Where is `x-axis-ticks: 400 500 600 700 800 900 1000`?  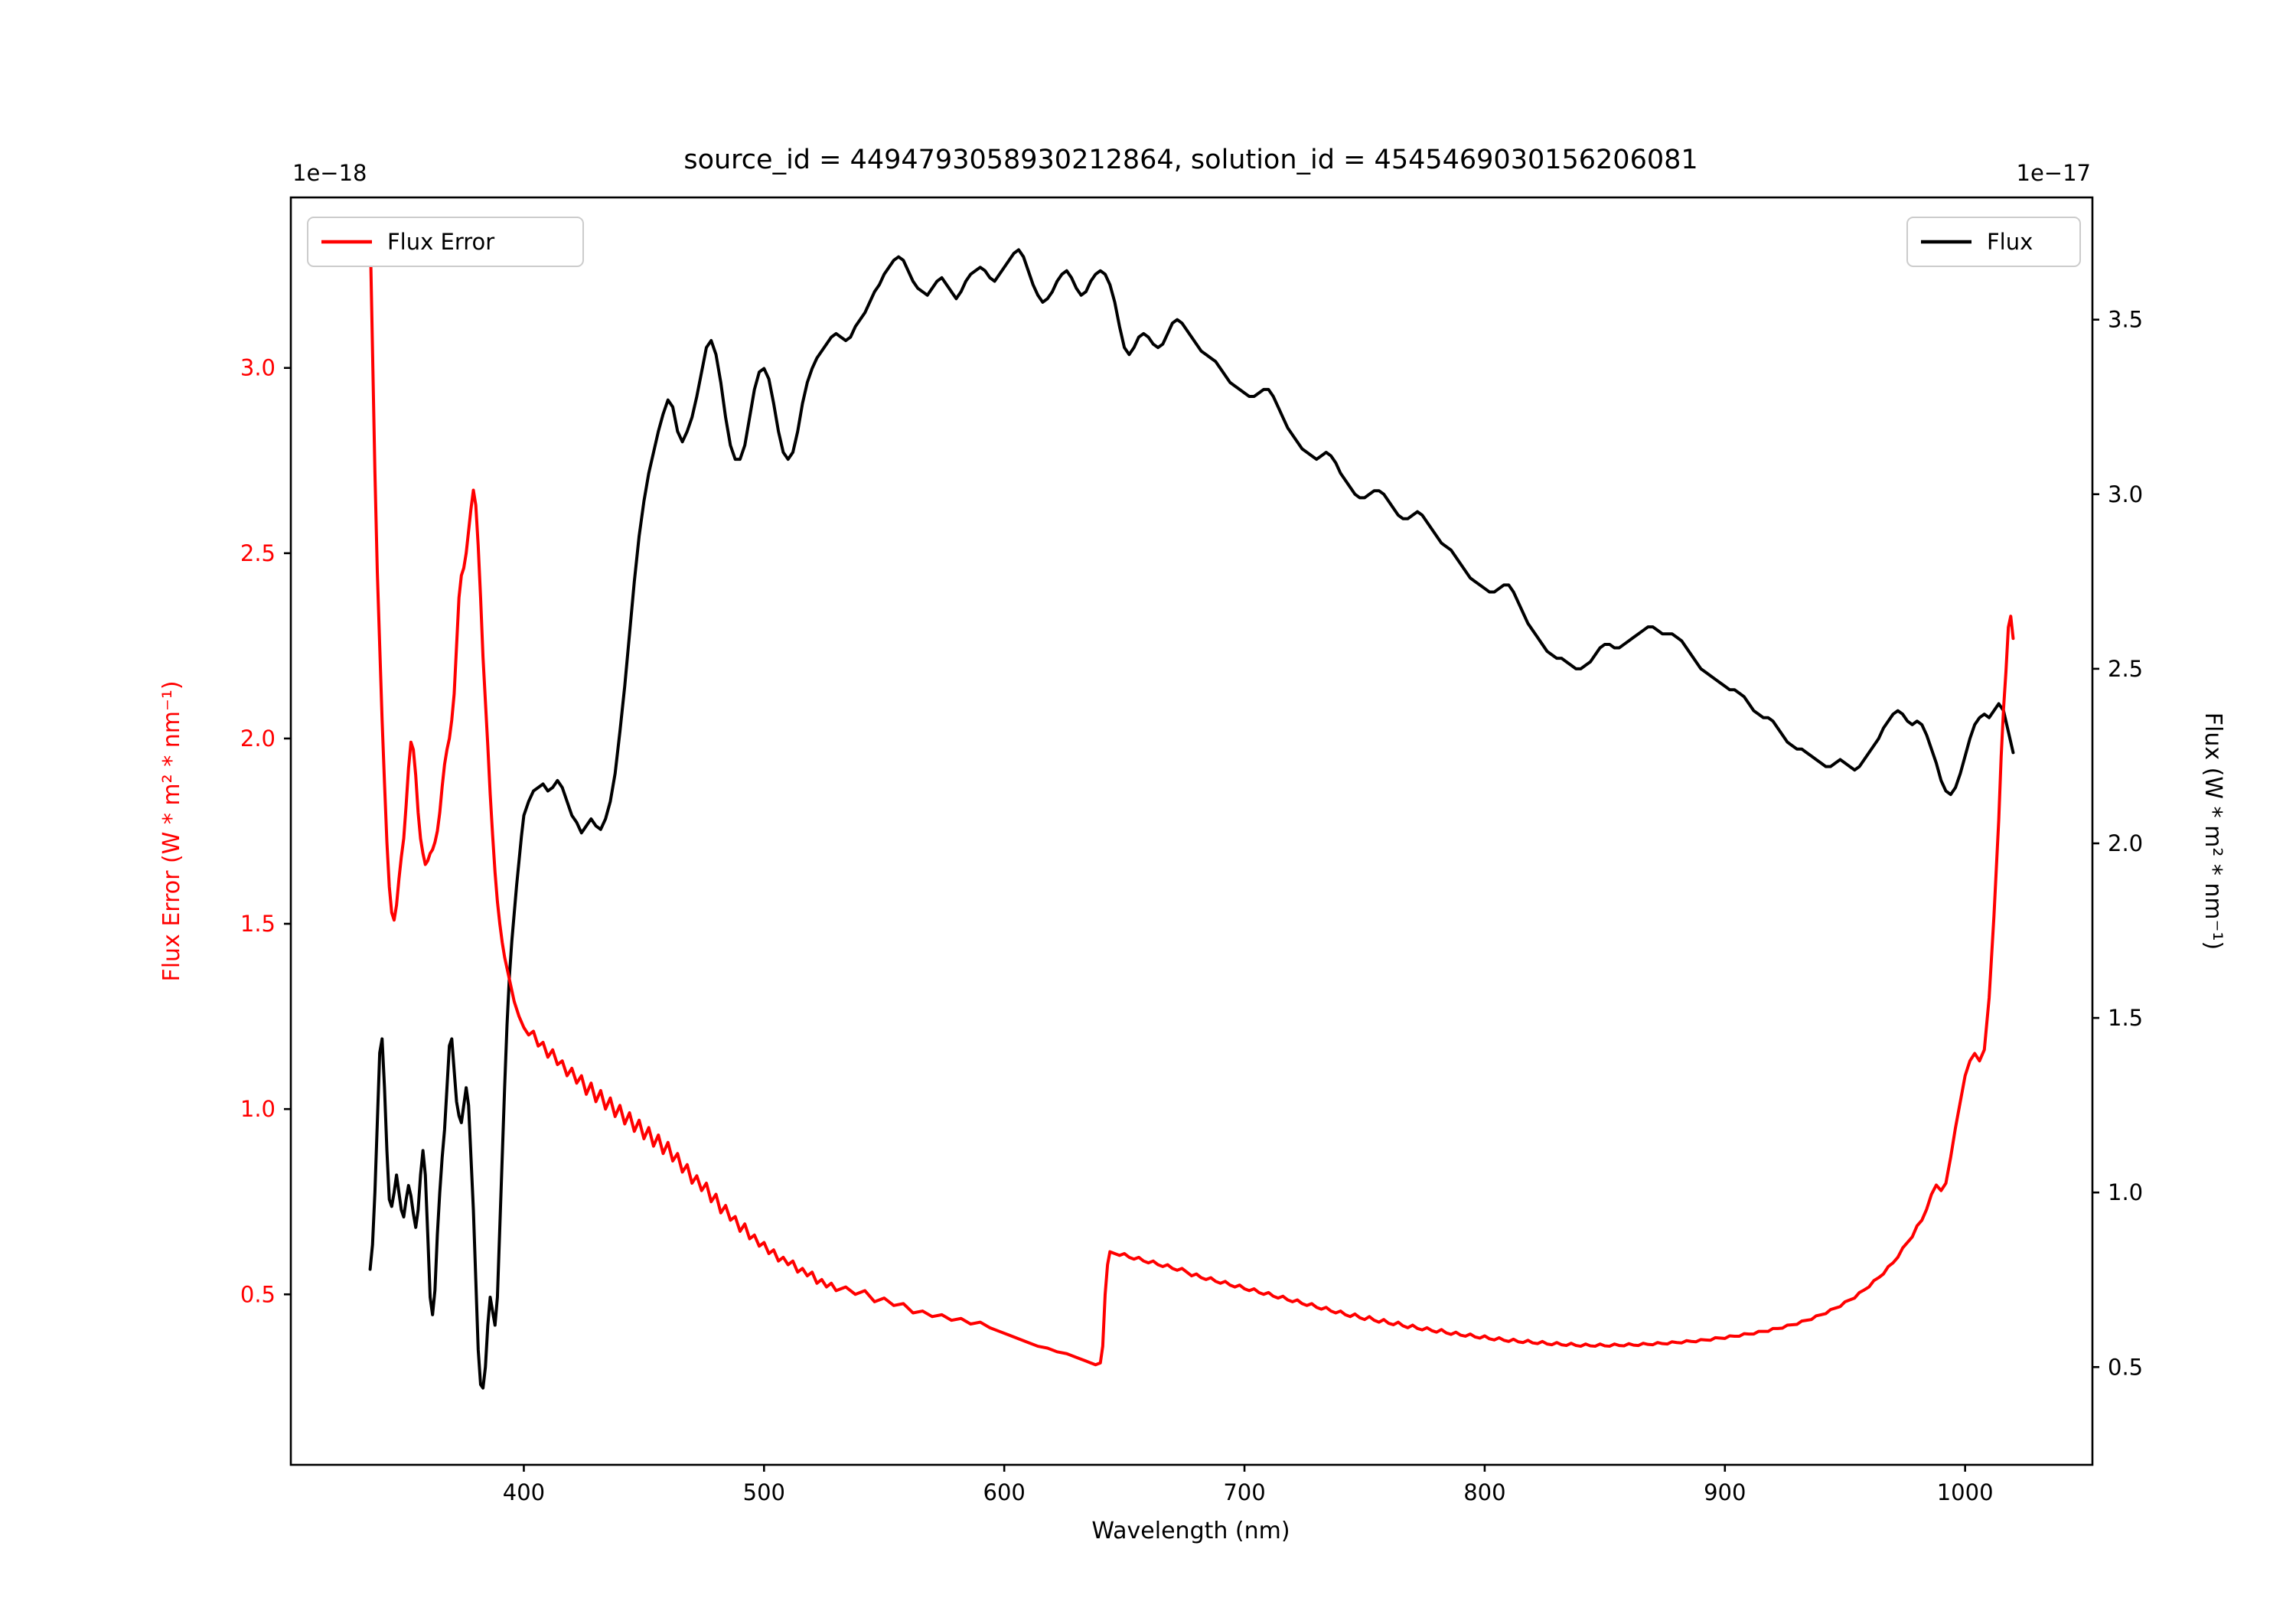
x-axis-ticks: 400 500 600 700 800 900 1000 is located at coordinates (1248, 1485).